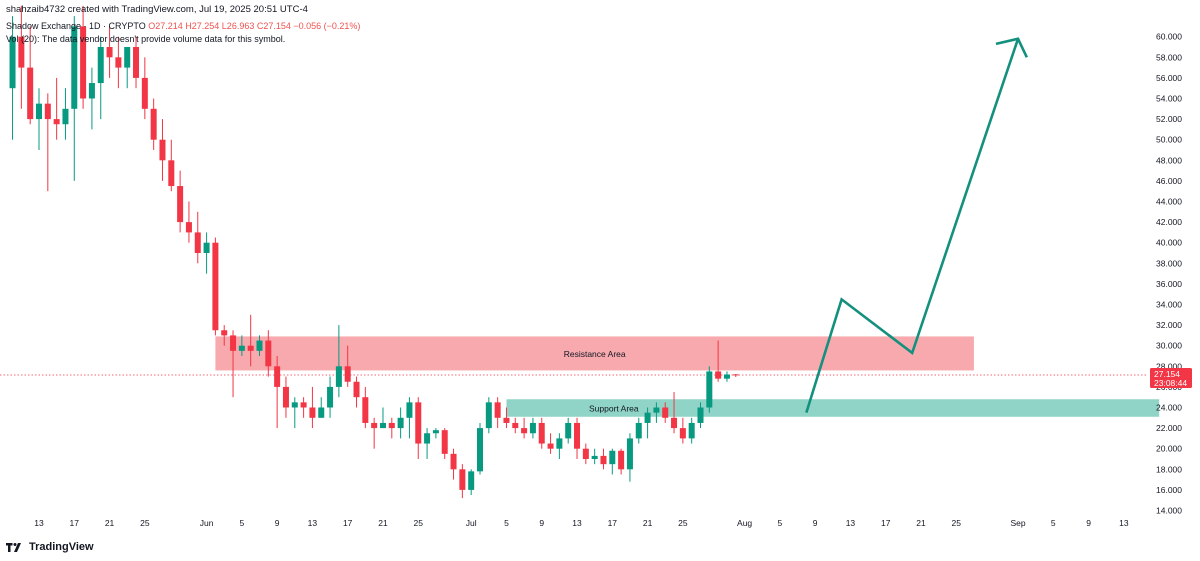 The height and width of the screenshot is (561, 1200). What do you see at coordinates (1169, 57) in the screenshot?
I see `price-tick-label: 58.000` at bounding box center [1169, 57].